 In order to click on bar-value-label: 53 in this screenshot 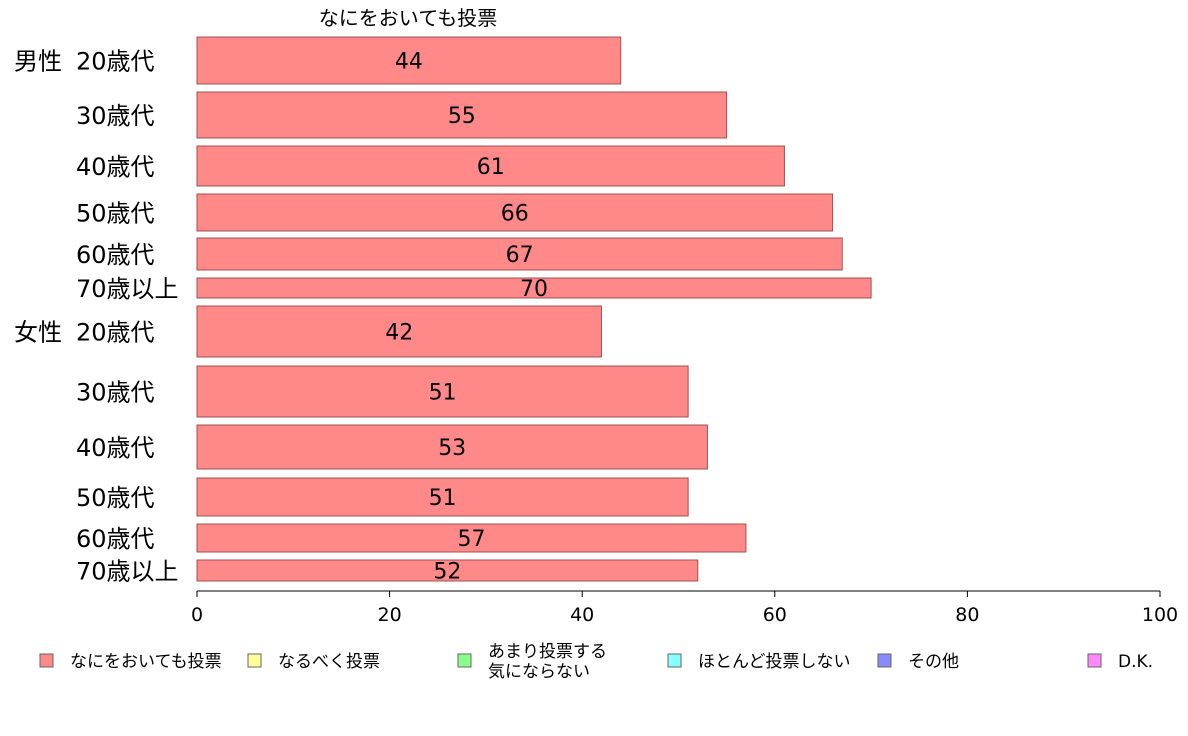, I will do `click(452, 448)`.